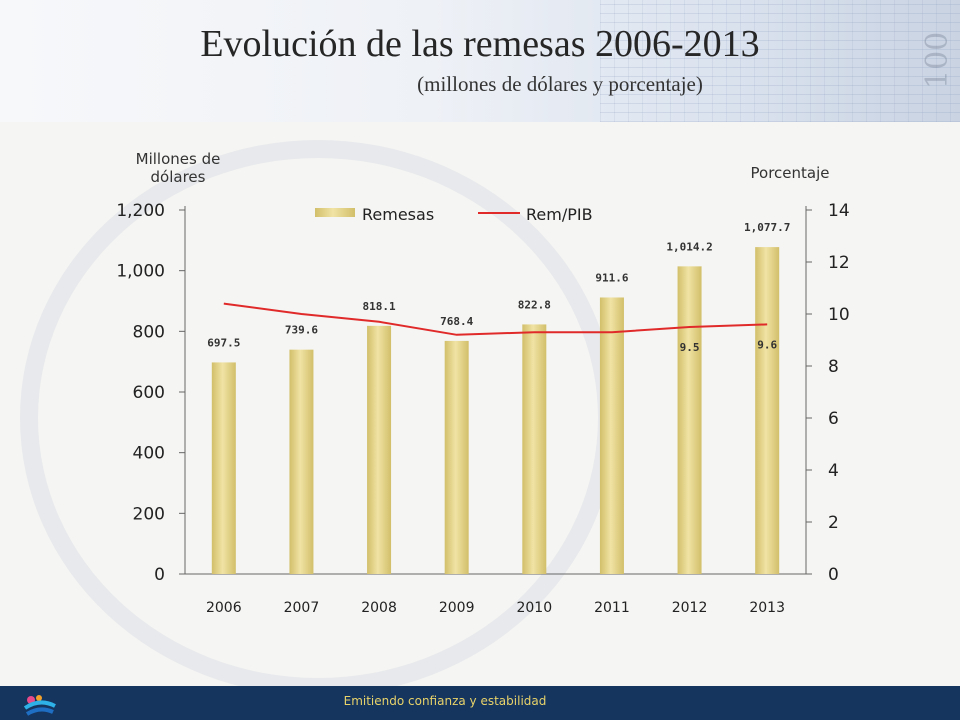 The image size is (960, 720). Describe the element at coordinates (495, 319) in the screenshot. I see `line-series-rem-pib` at that location.